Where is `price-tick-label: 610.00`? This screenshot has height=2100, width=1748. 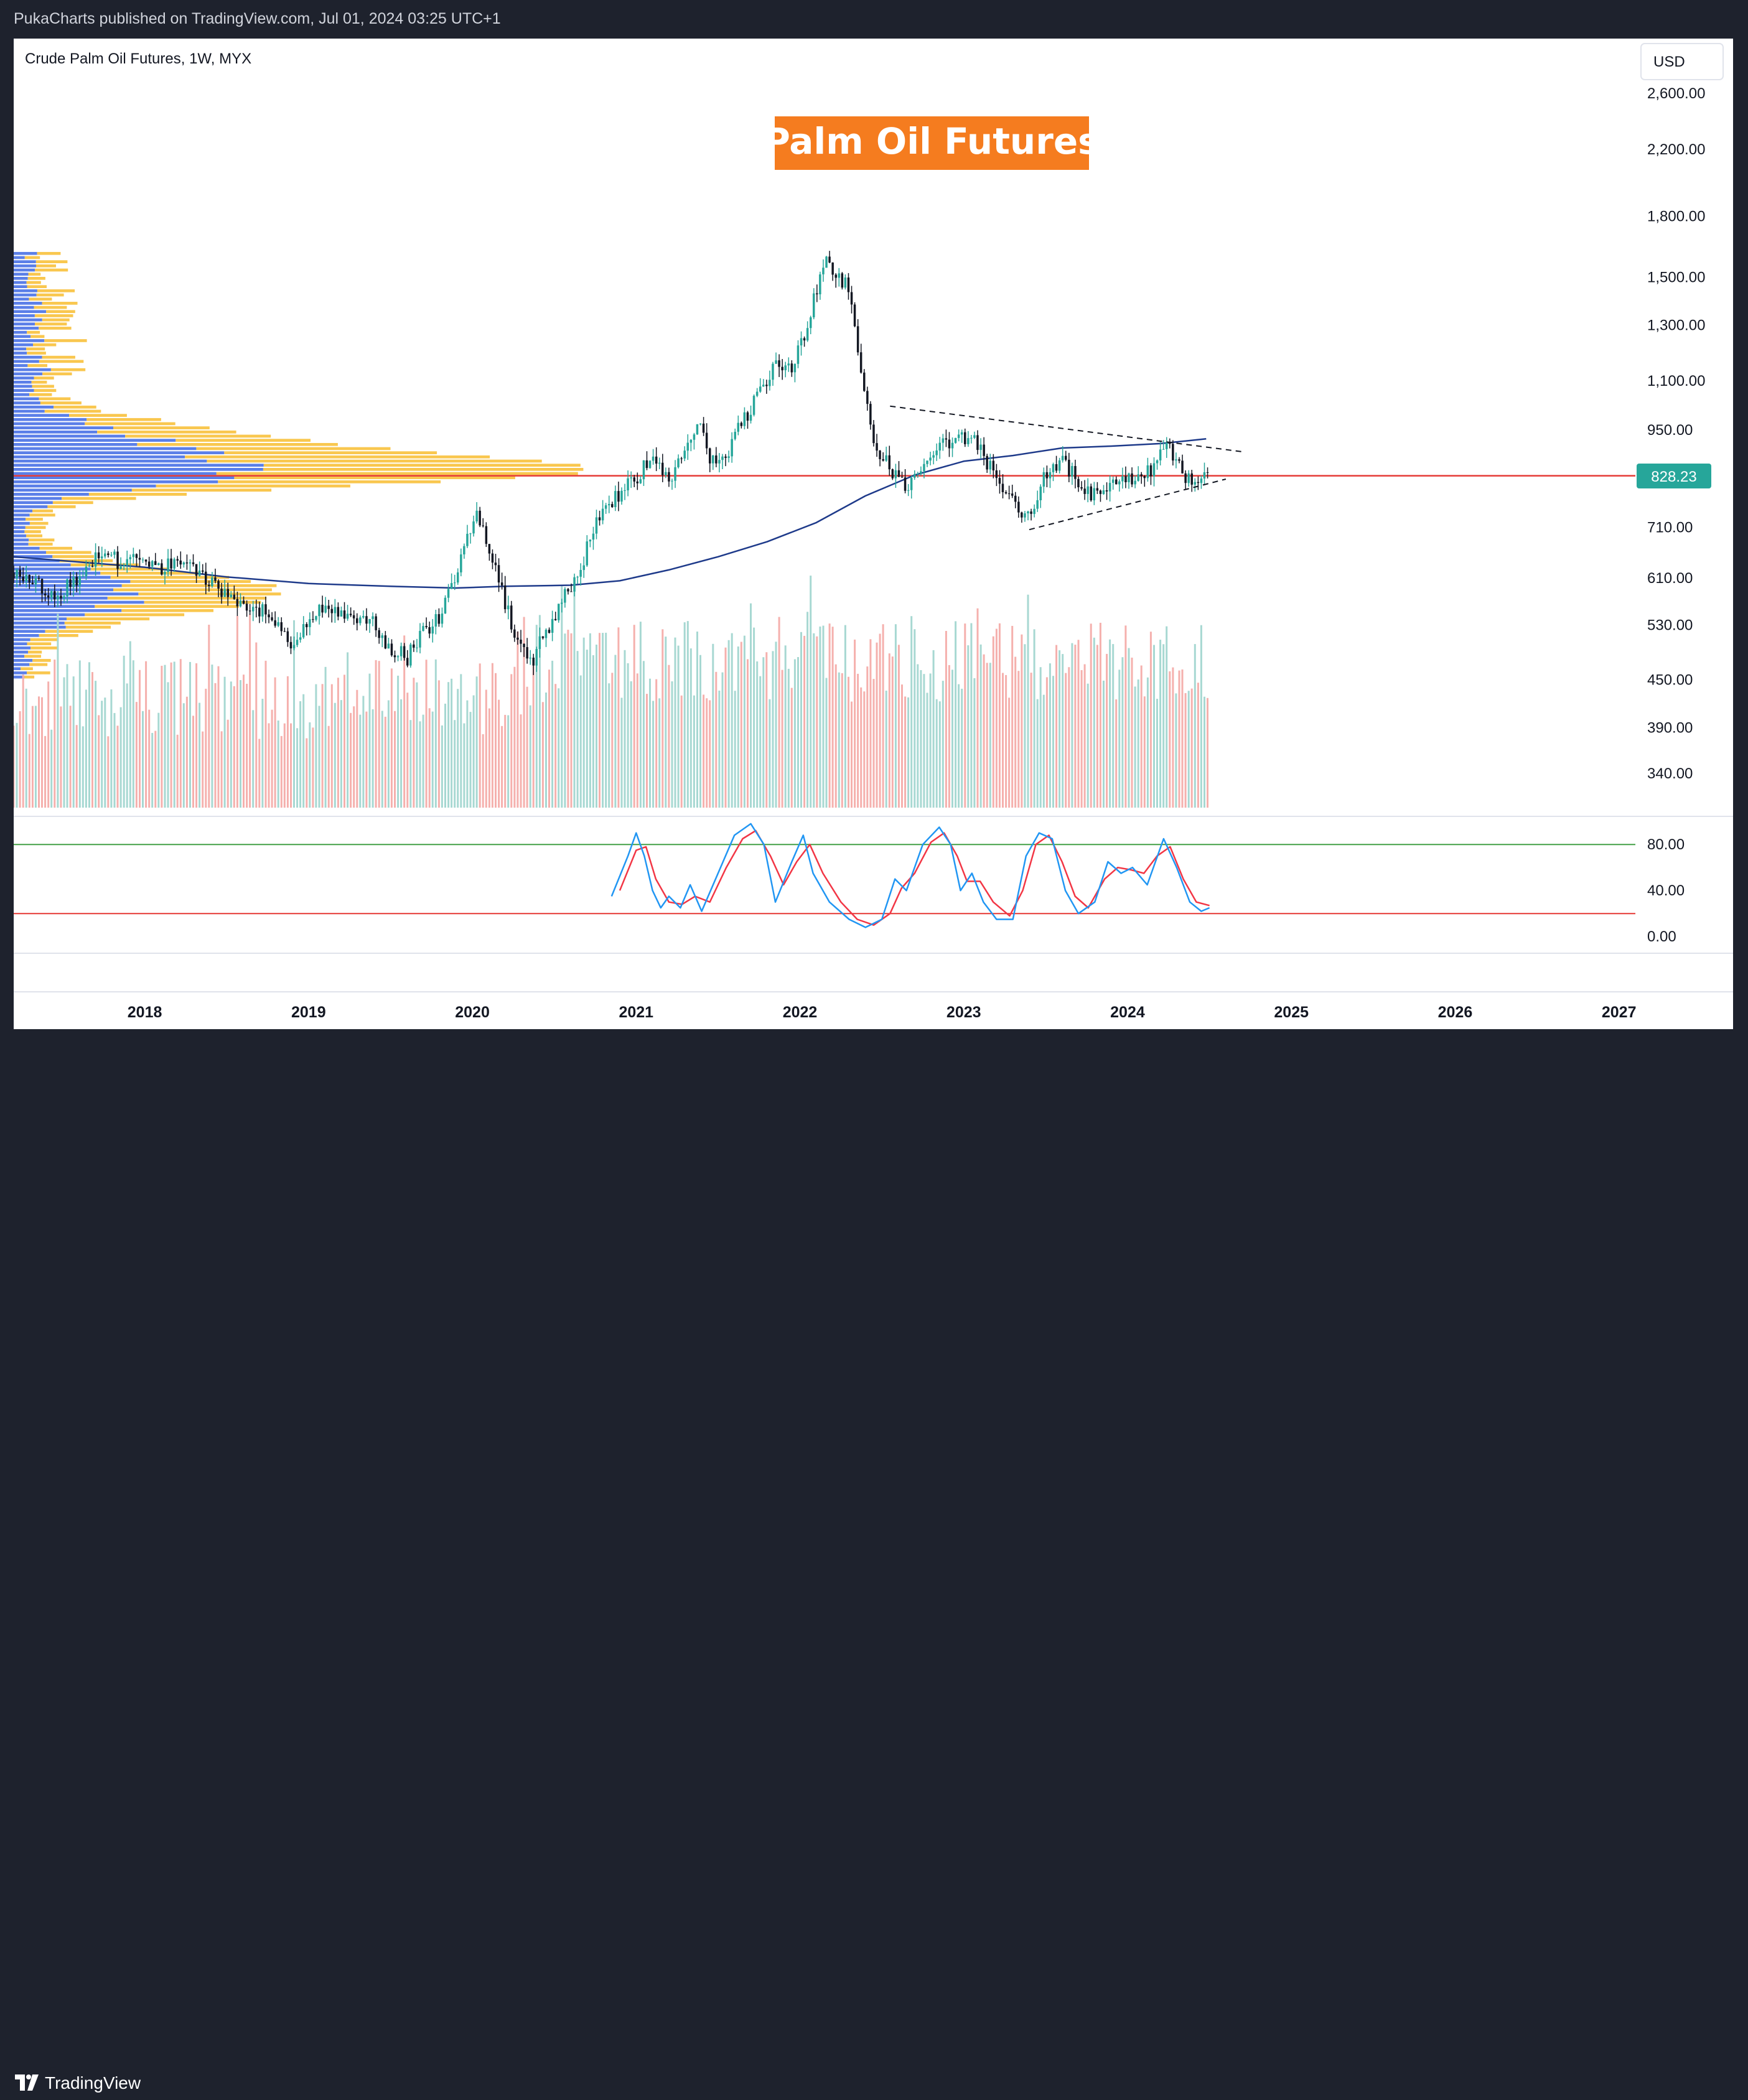 price-tick-label: 610.00 is located at coordinates (1670, 578).